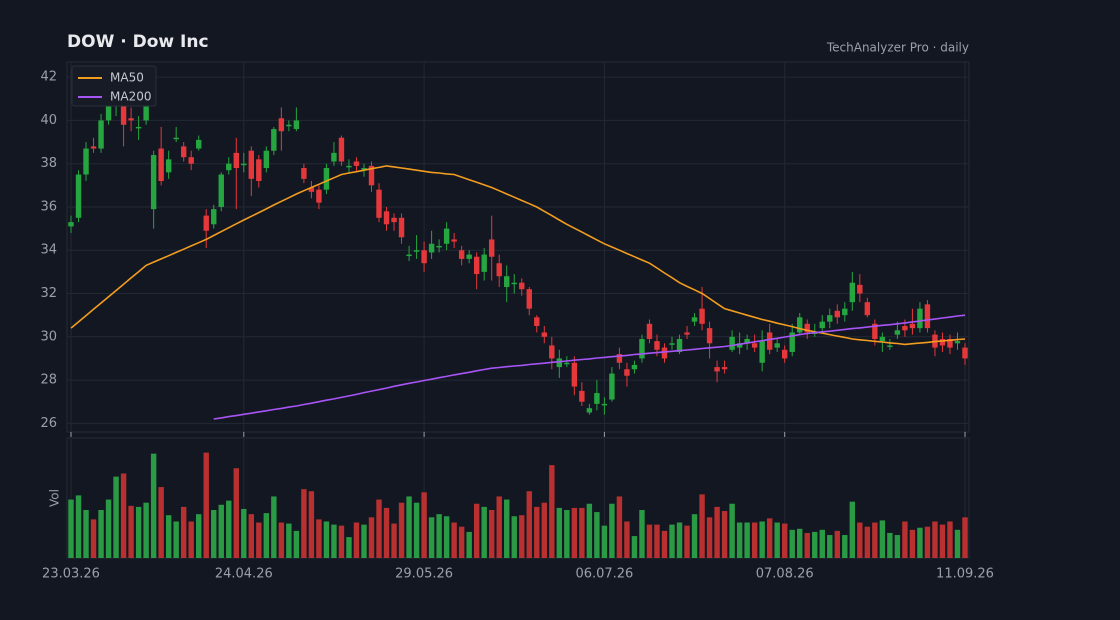  I want to click on y-tick-label: 30, so click(48, 336).